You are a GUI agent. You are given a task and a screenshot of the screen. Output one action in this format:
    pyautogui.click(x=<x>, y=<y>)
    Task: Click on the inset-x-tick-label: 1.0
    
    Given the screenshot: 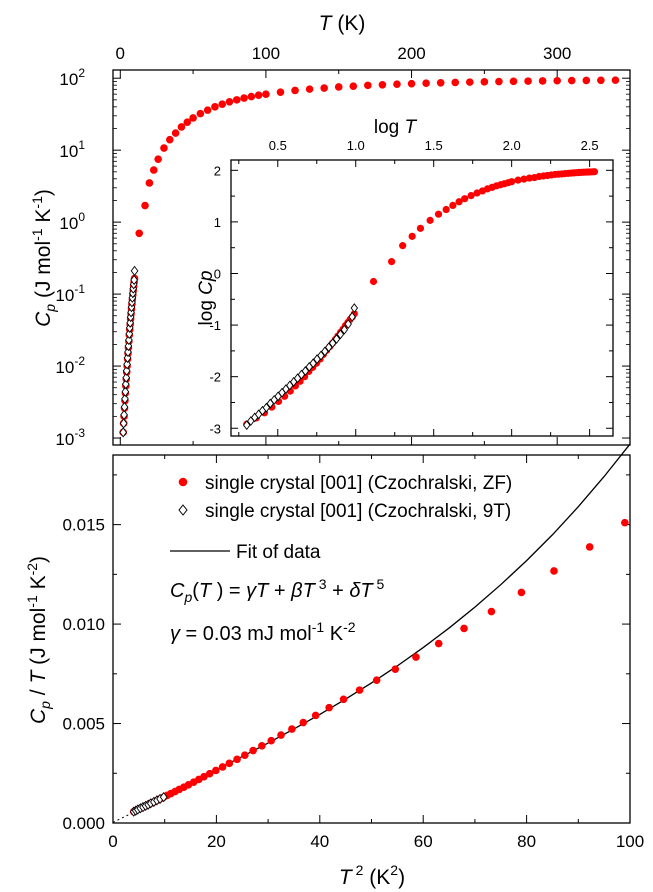 What is the action you would take?
    pyautogui.click(x=356, y=145)
    